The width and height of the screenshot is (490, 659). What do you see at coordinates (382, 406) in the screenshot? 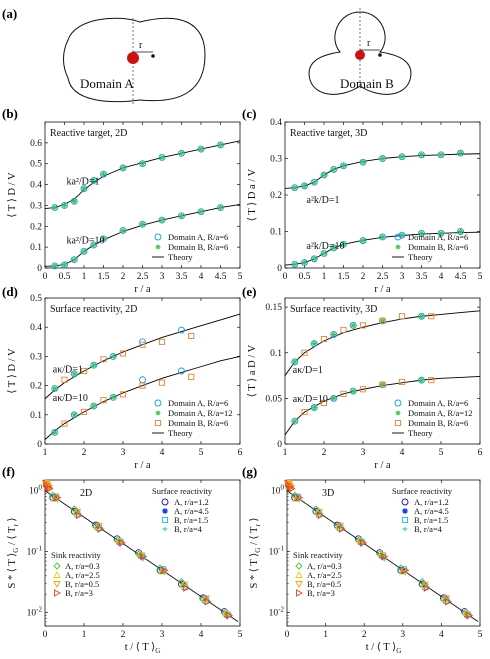
I see `theory-curve` at bounding box center [382, 406].